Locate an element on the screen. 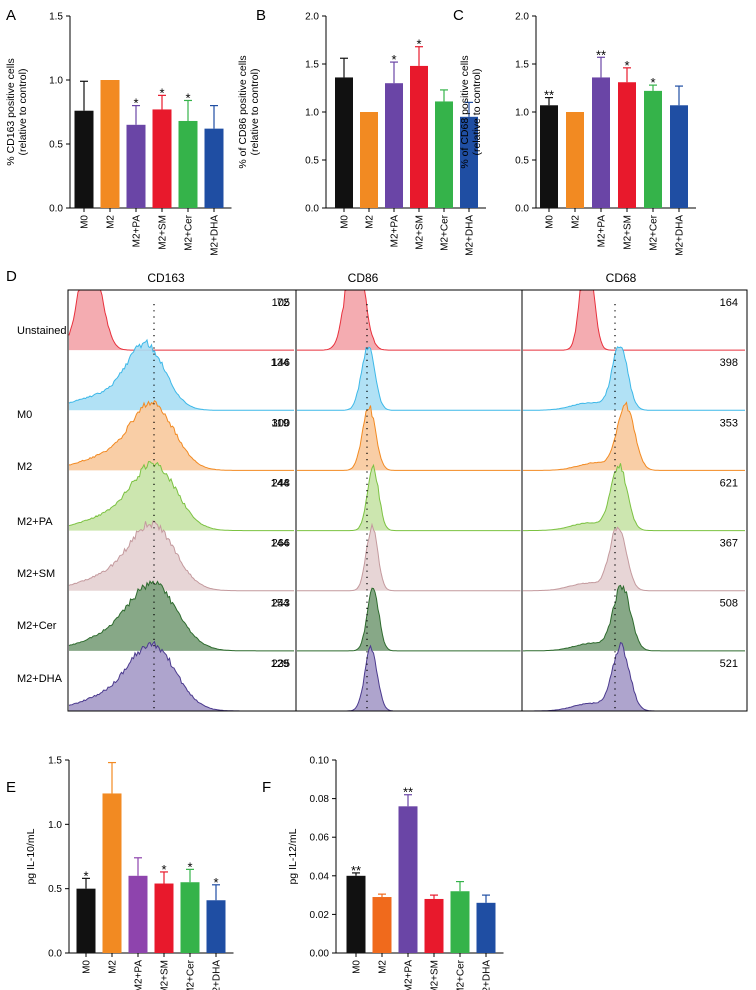 This screenshot has width=756, height=990. panel-letter: E is located at coordinates (11, 787).